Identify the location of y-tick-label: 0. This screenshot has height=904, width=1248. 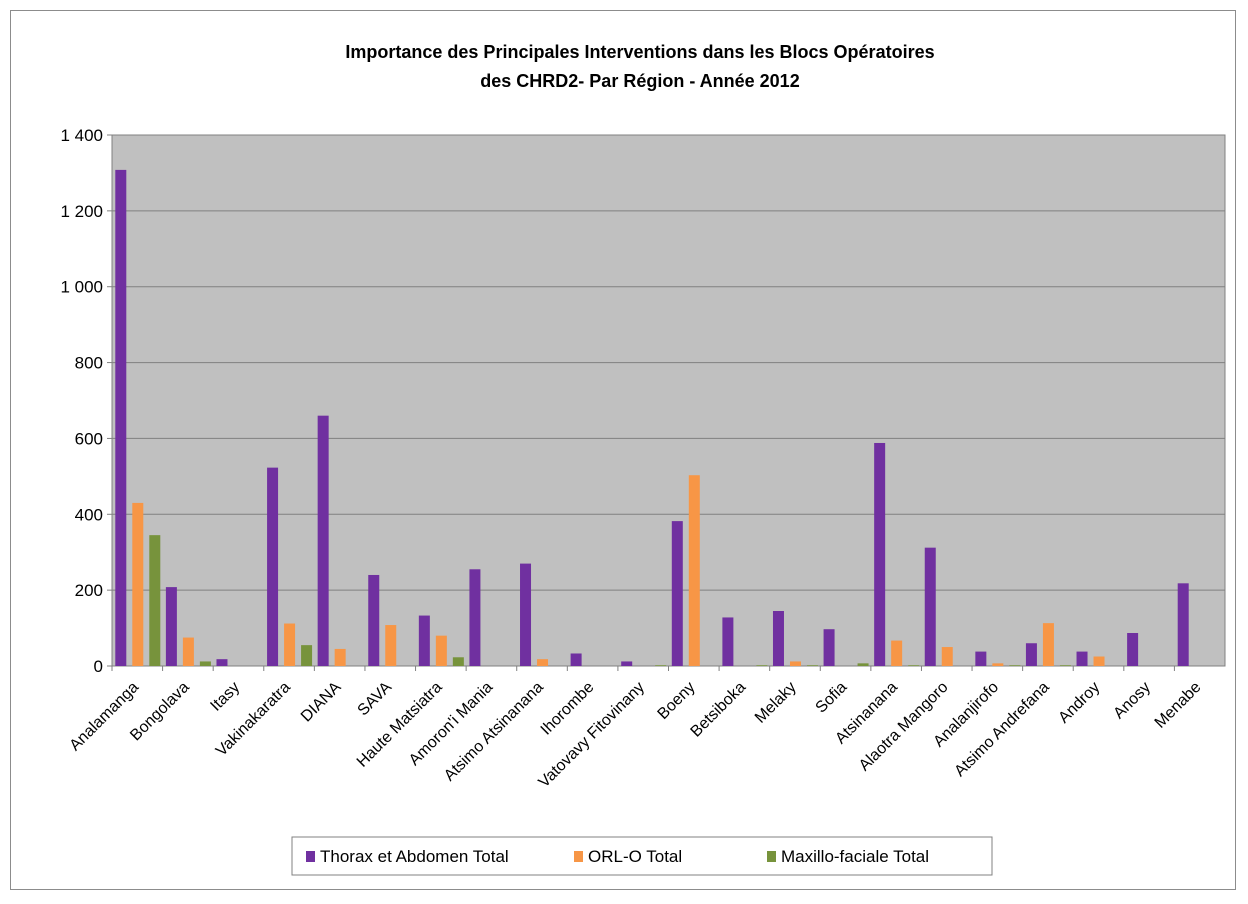
(98, 666).